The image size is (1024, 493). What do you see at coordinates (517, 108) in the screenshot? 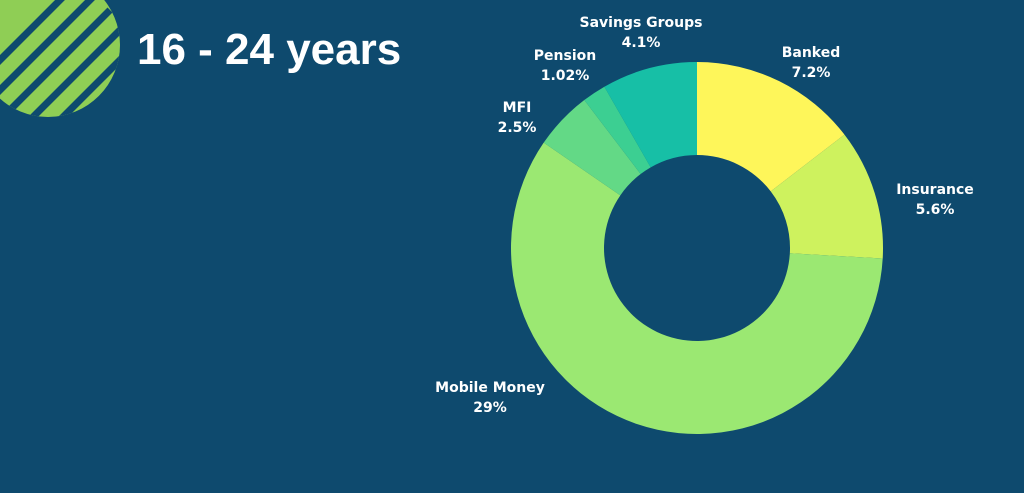
I see `slice-label-mfi: MFI` at bounding box center [517, 108].